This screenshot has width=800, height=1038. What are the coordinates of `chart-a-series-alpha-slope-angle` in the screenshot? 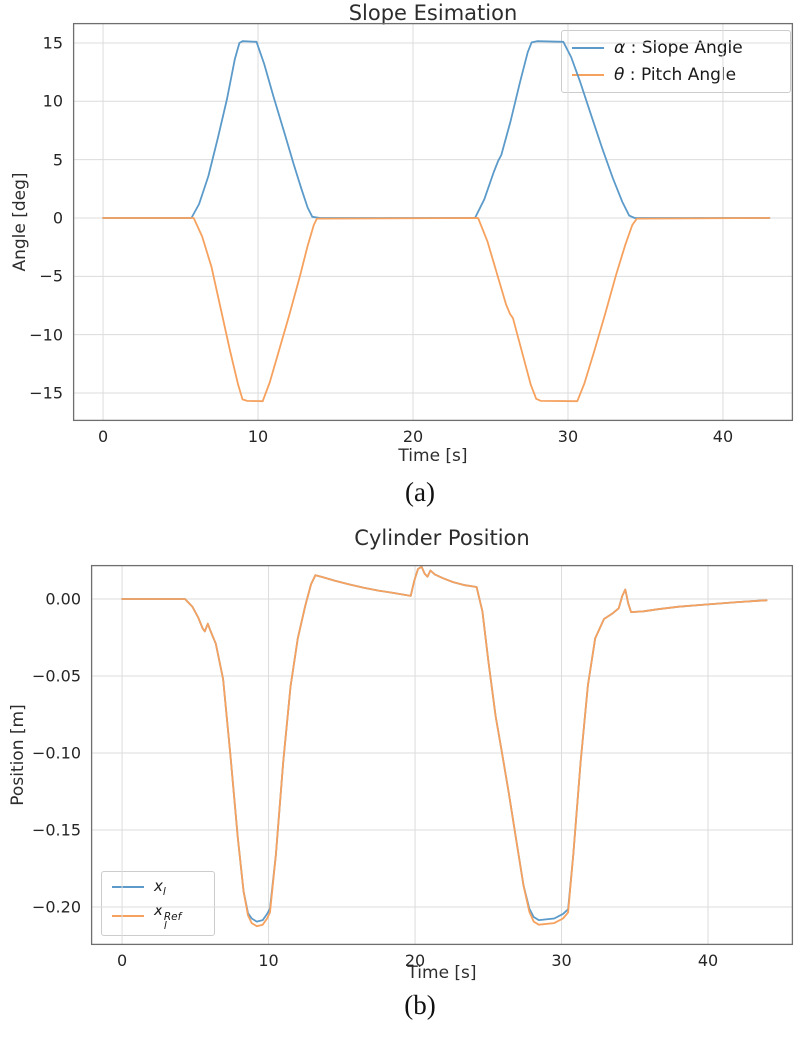 It's located at (436, 129).